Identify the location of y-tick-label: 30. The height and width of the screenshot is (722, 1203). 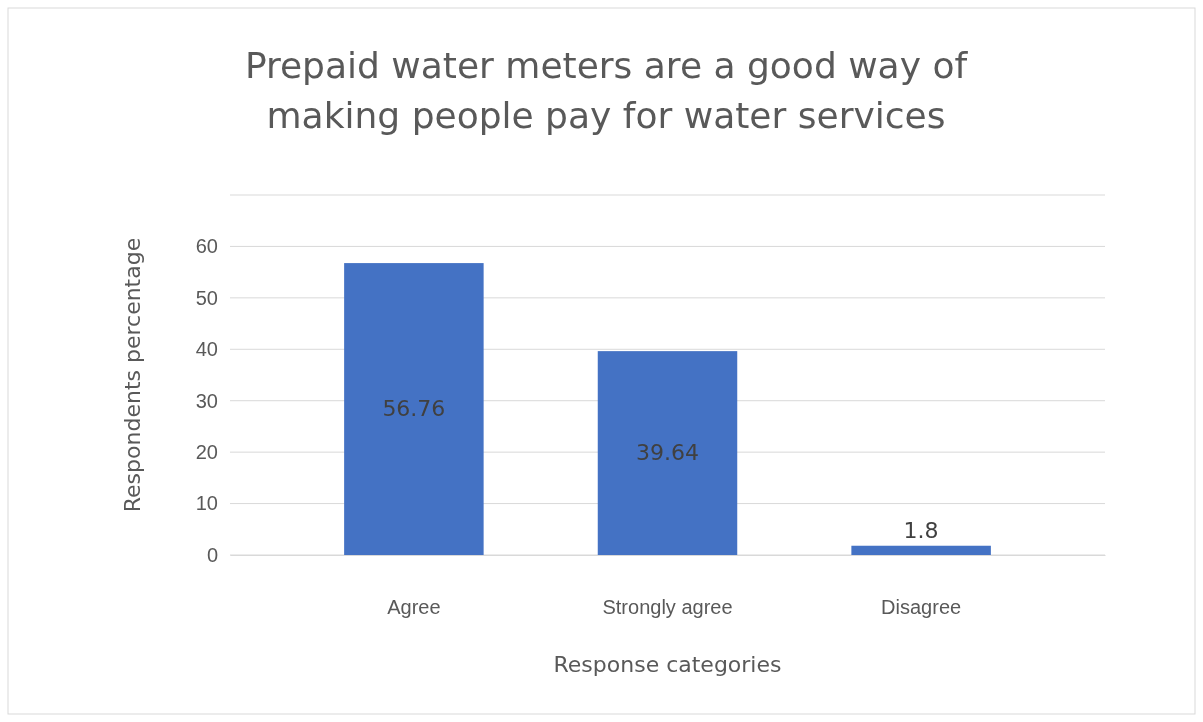
(206, 400).